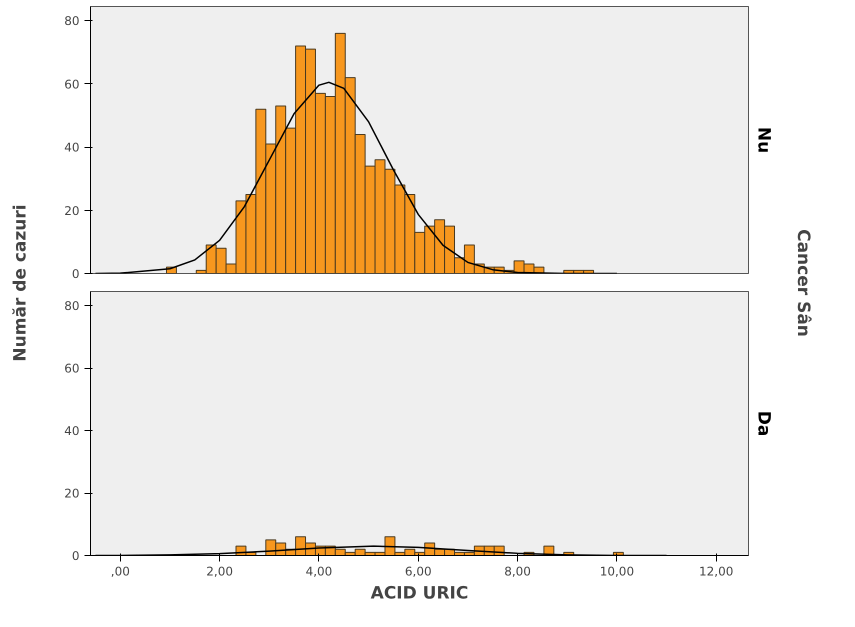 The width and height of the screenshot is (855, 627). I want to click on x-tick-label: ,00, so click(120, 571).